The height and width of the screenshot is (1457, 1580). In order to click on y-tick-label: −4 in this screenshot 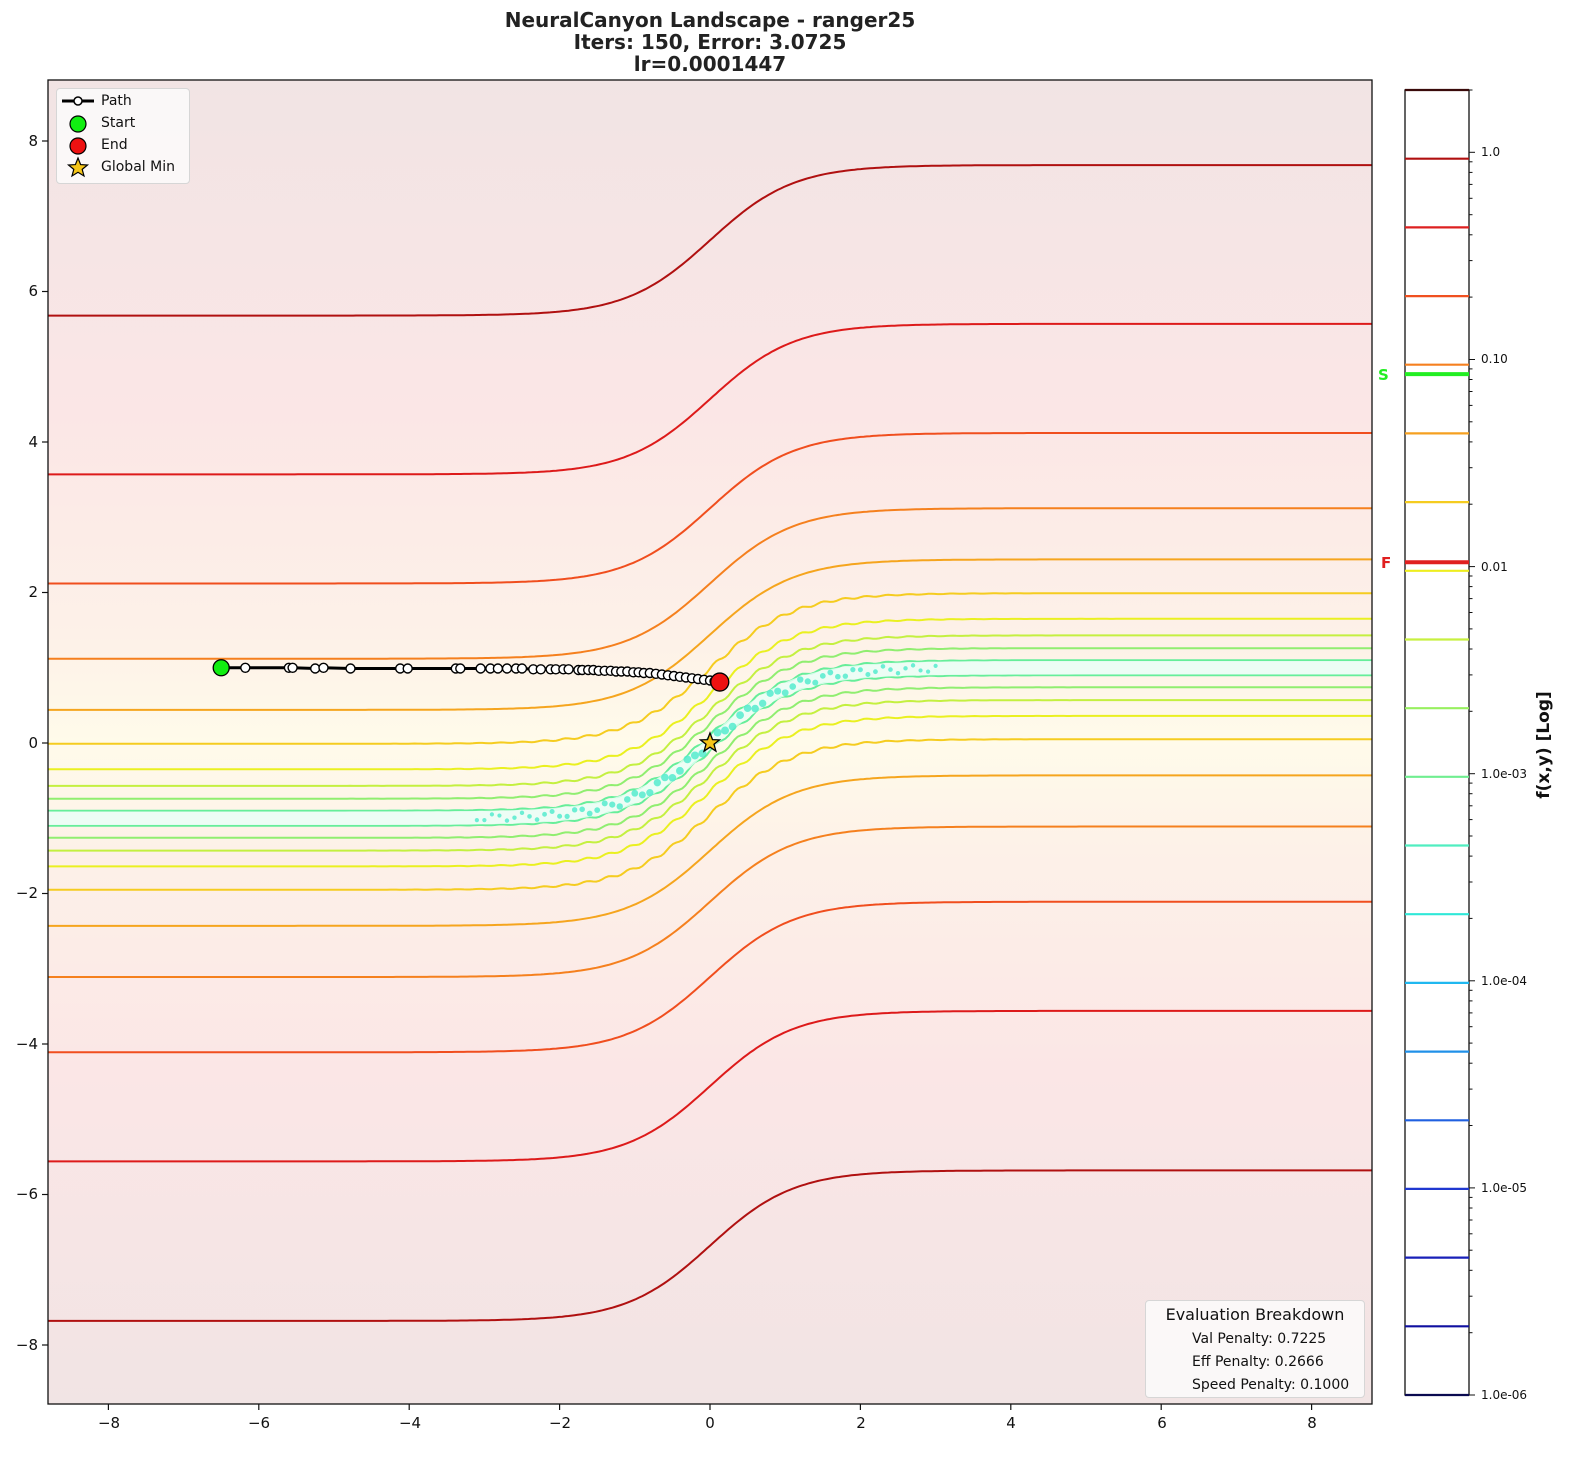, I will do `click(26, 1044)`.